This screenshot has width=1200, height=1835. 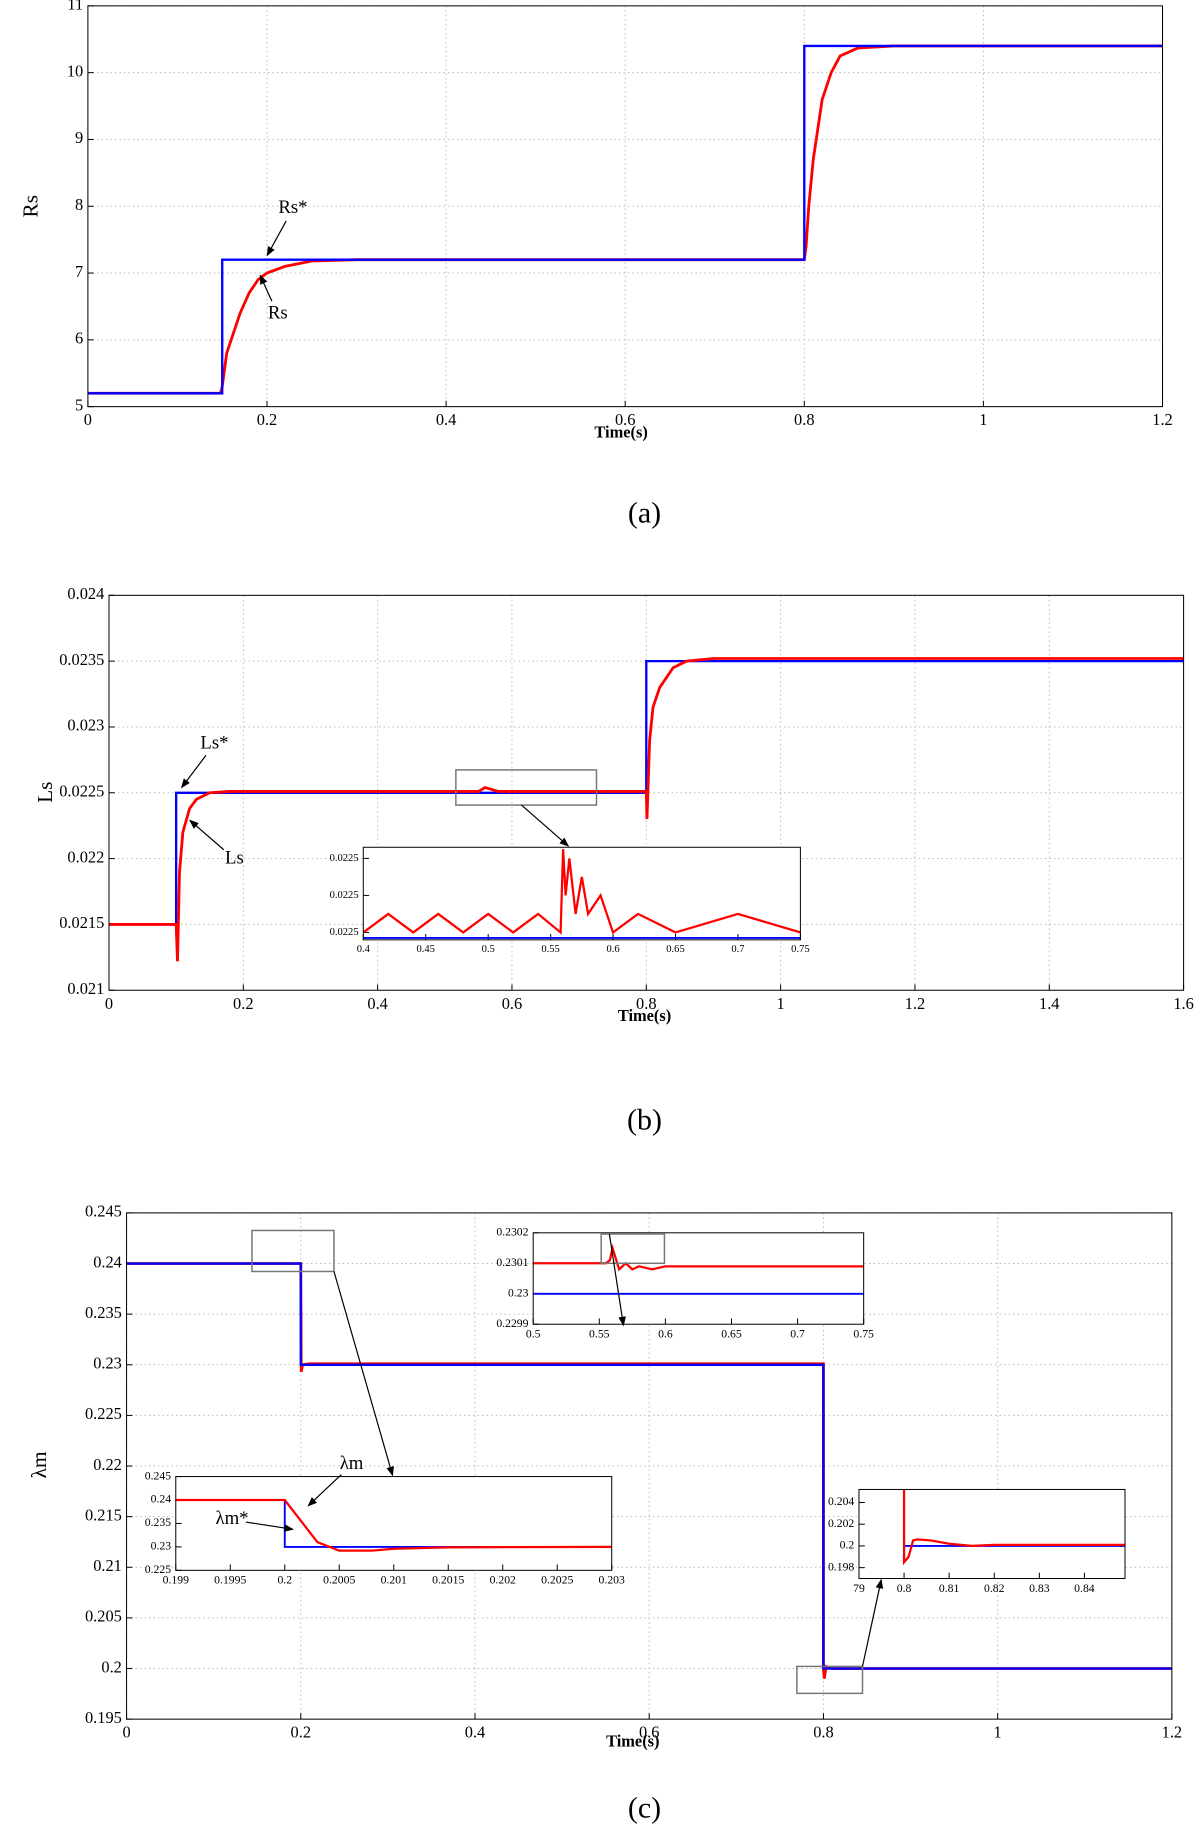 I want to click on y-tick-label: 6, so click(x=79, y=338).